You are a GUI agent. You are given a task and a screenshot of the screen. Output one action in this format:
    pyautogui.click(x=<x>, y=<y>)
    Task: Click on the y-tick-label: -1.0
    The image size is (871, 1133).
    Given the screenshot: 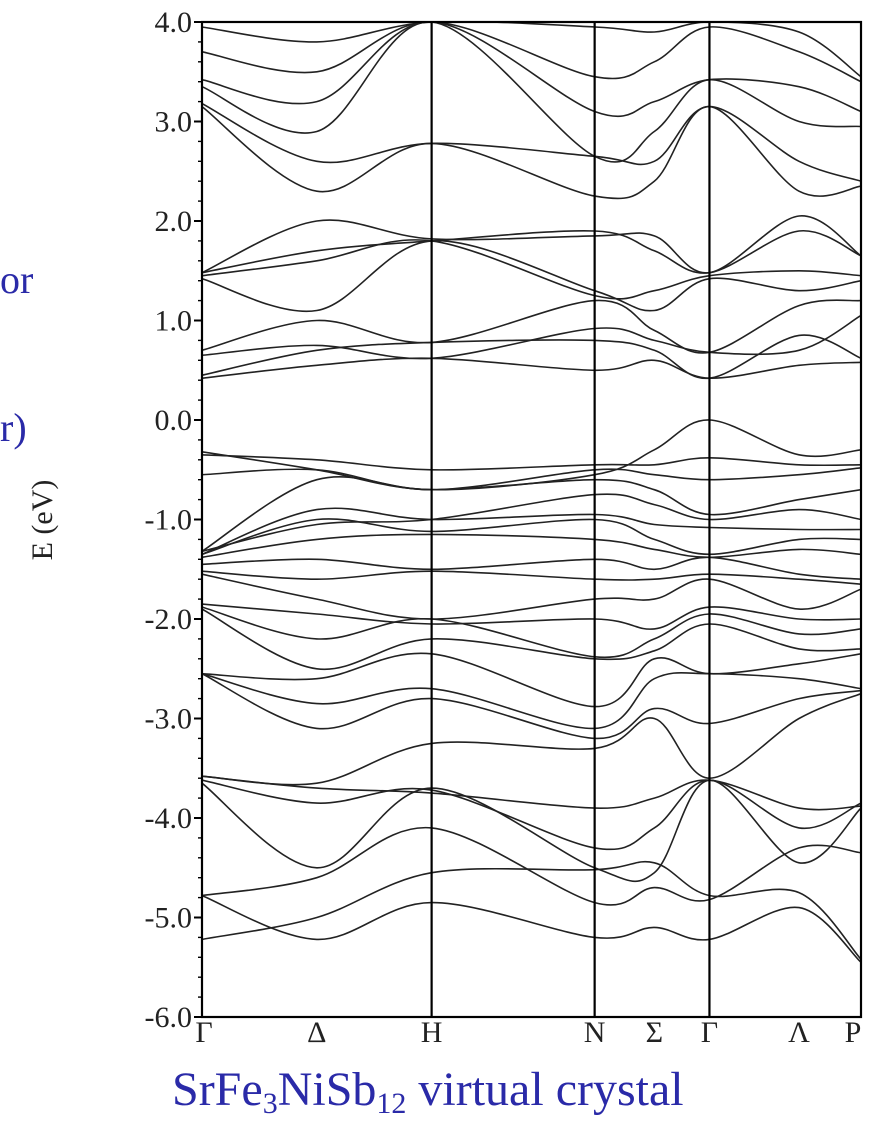 What is the action you would take?
    pyautogui.click(x=169, y=520)
    